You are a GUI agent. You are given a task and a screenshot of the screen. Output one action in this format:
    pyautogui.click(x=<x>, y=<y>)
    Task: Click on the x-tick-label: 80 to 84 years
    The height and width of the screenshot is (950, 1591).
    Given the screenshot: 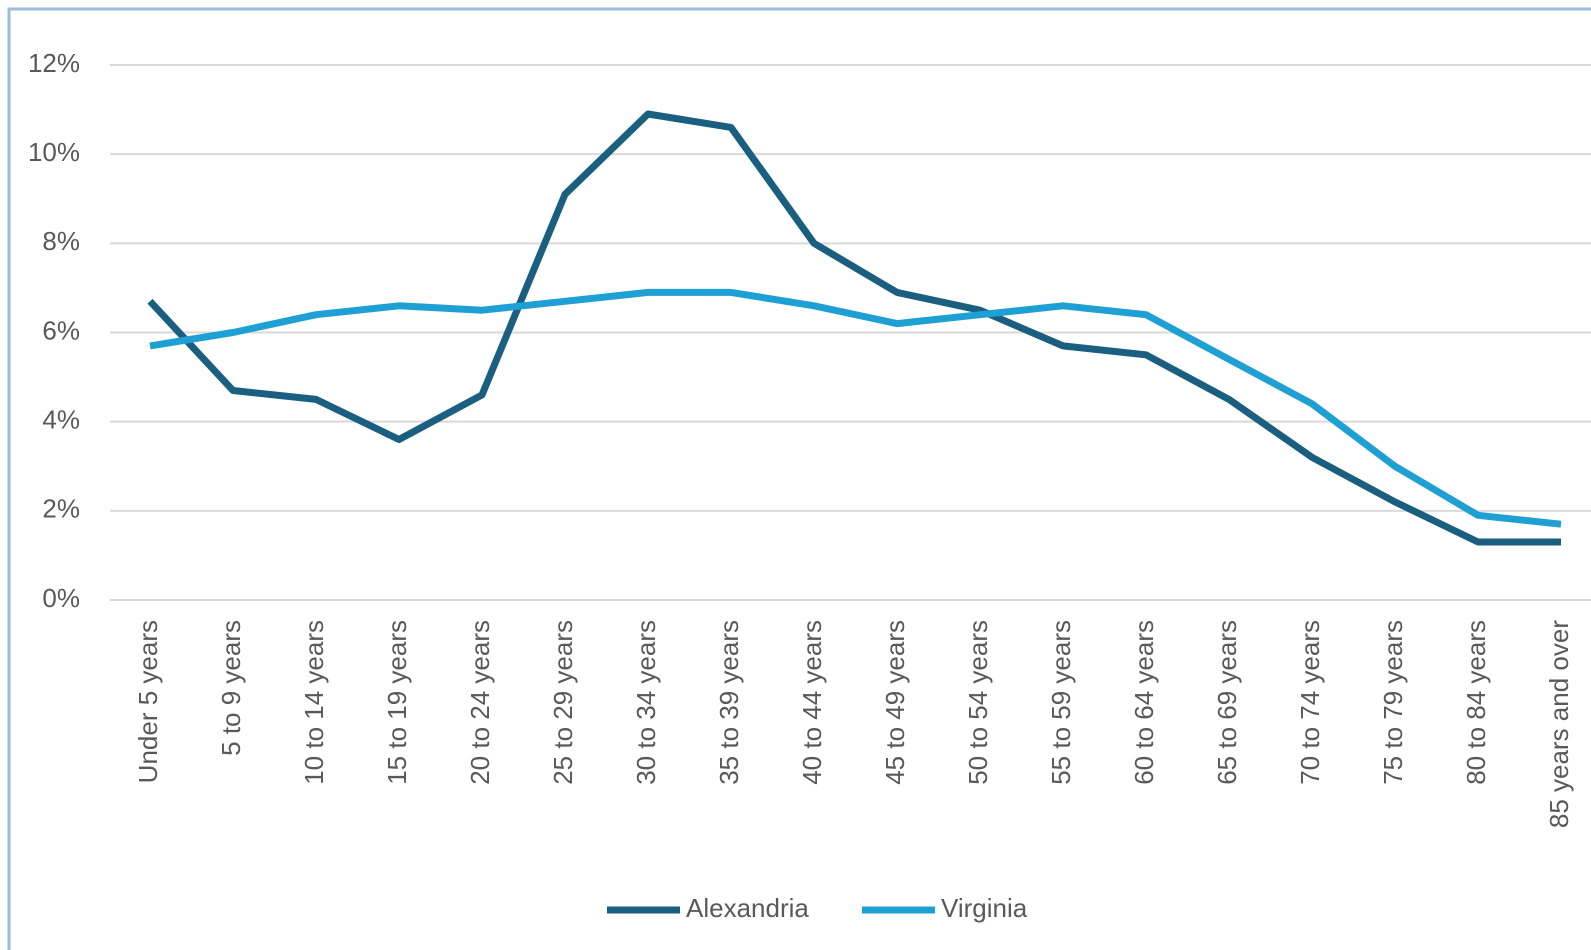 What is the action you would take?
    pyautogui.click(x=1476, y=702)
    